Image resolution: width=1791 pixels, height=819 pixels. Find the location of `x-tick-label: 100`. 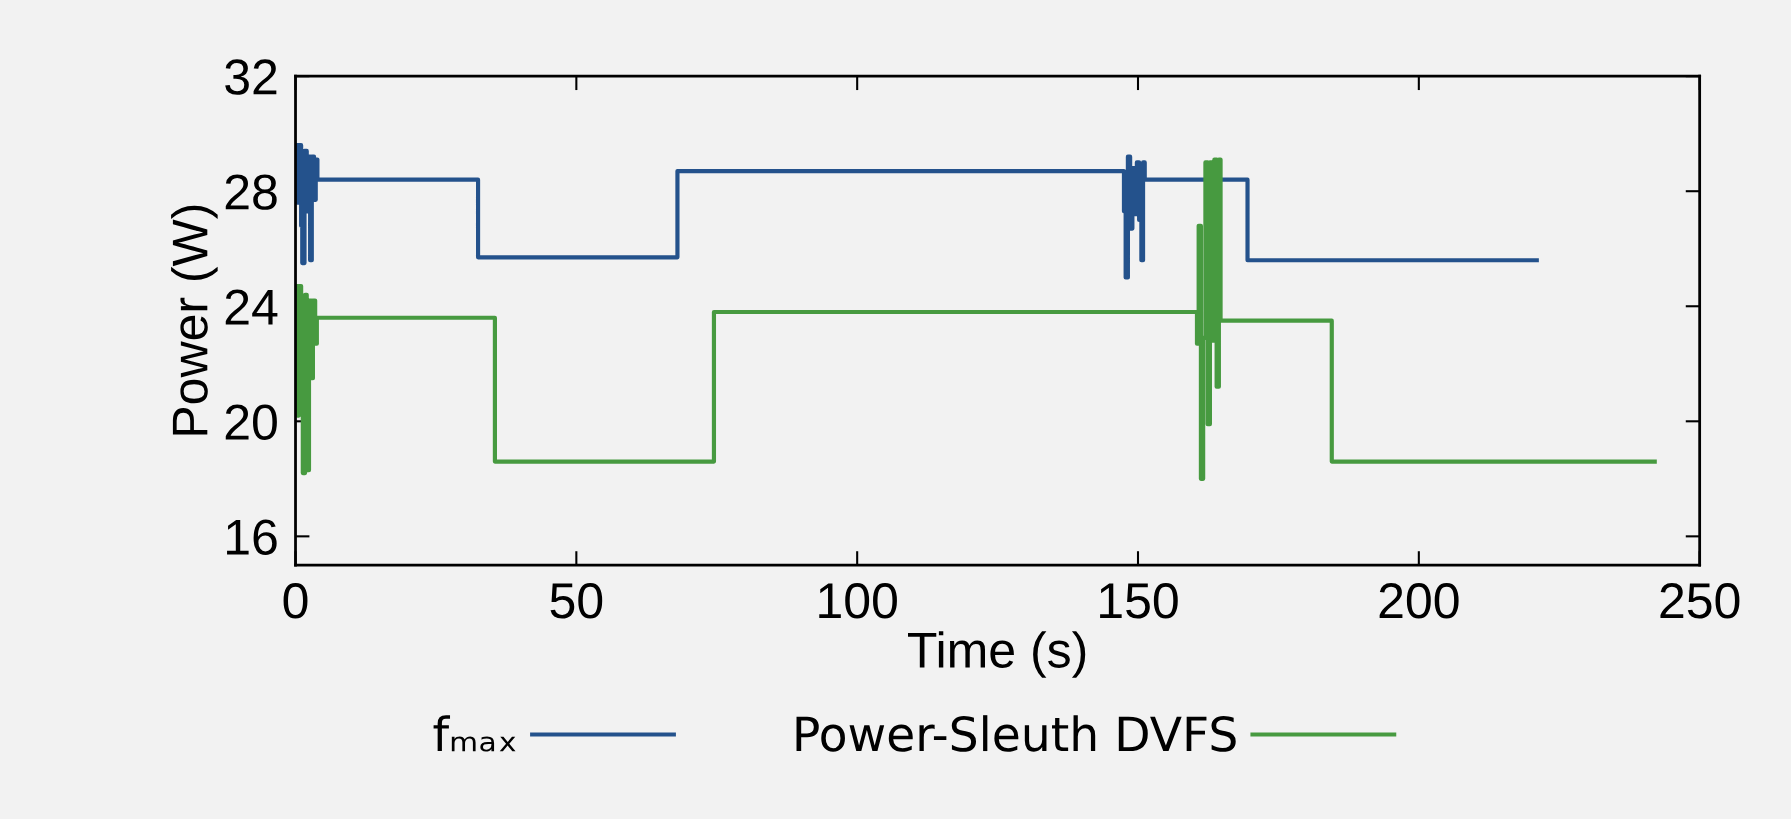

x-tick-label: 100 is located at coordinates (858, 601).